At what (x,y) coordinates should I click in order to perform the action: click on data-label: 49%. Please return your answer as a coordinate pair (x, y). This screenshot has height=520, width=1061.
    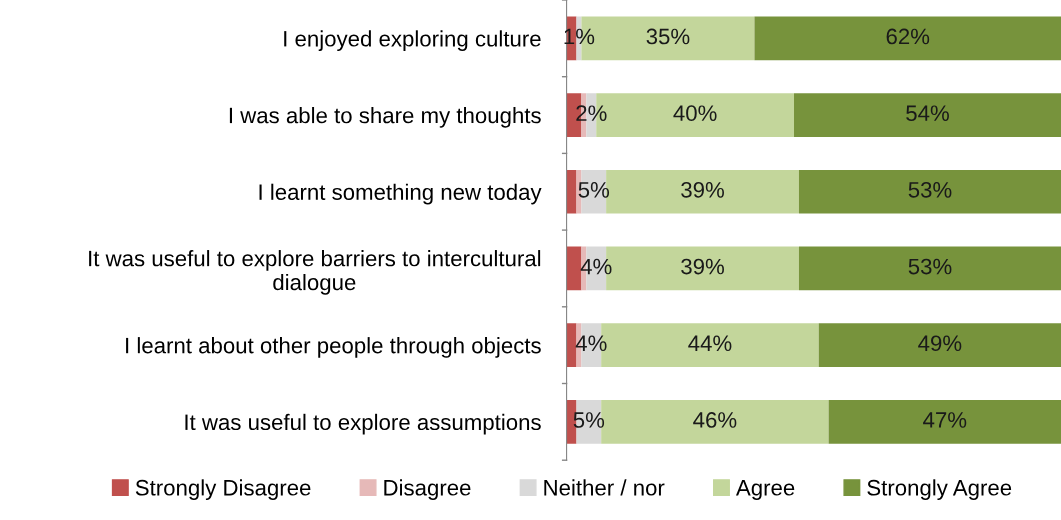
    Looking at the image, I should click on (940, 343).